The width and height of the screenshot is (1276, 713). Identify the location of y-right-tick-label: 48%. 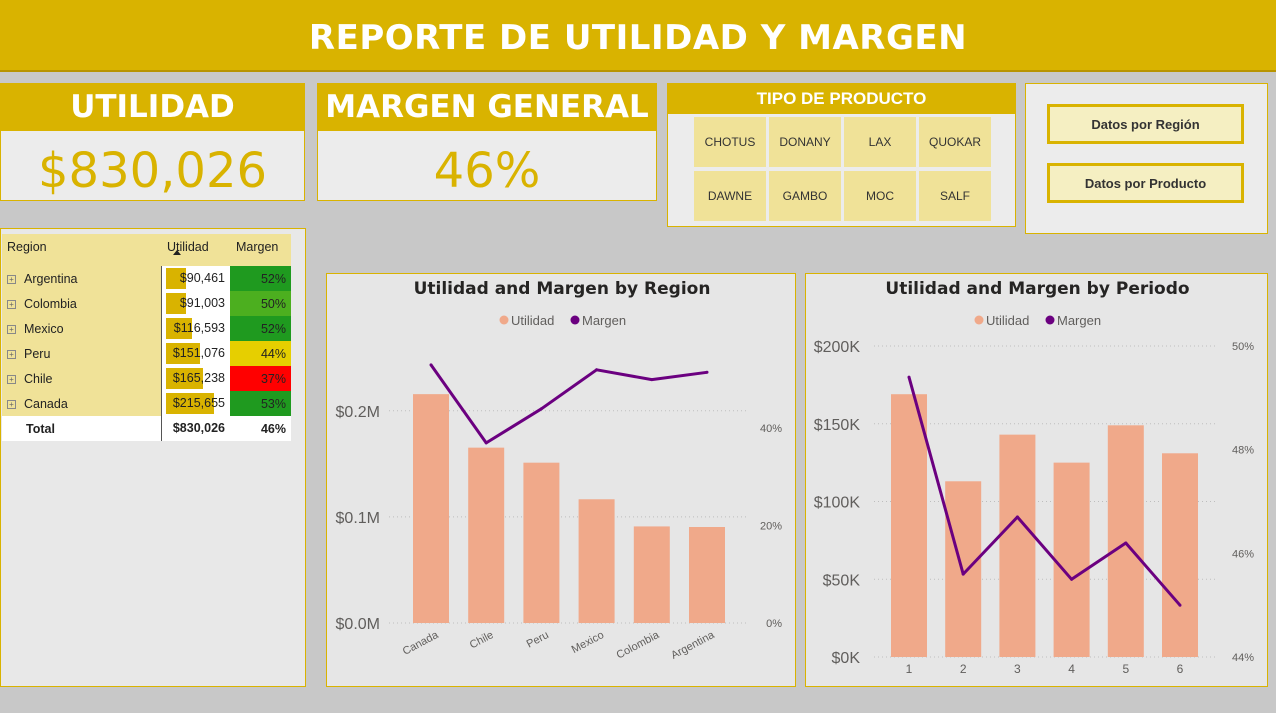
(1243, 451).